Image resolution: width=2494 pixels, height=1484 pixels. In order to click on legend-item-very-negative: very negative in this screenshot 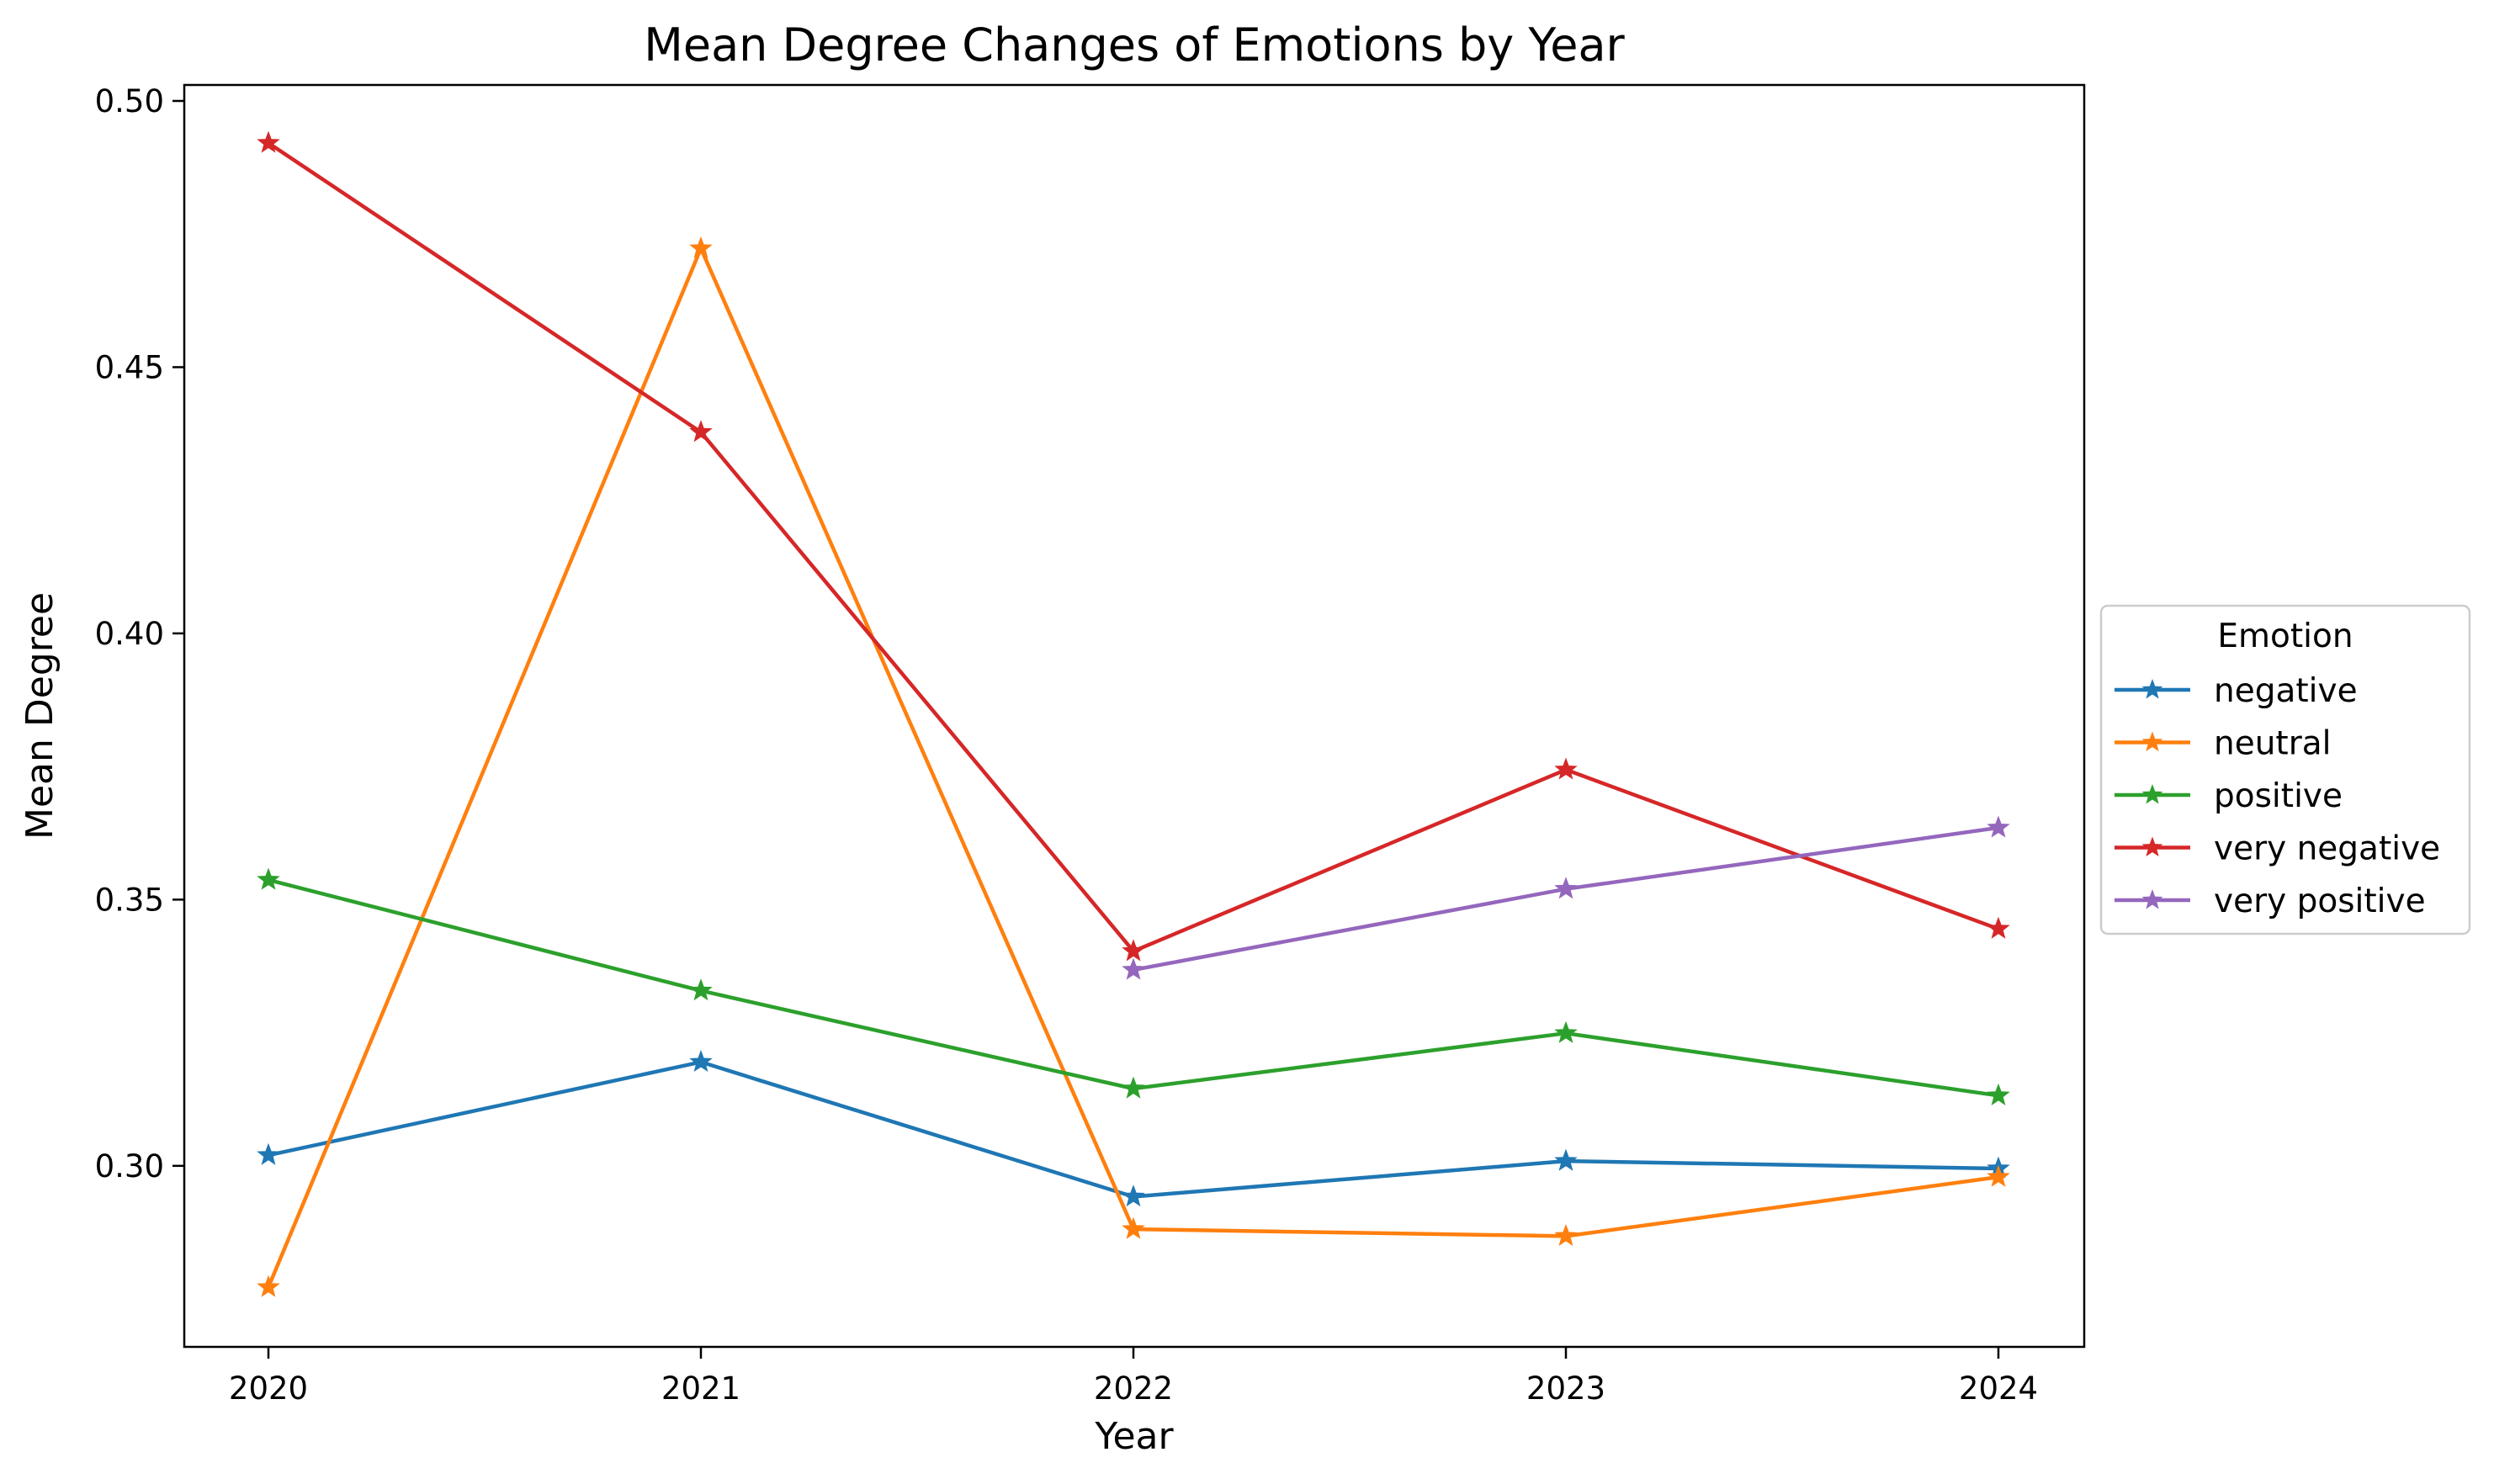, I will do `click(2277, 849)`.